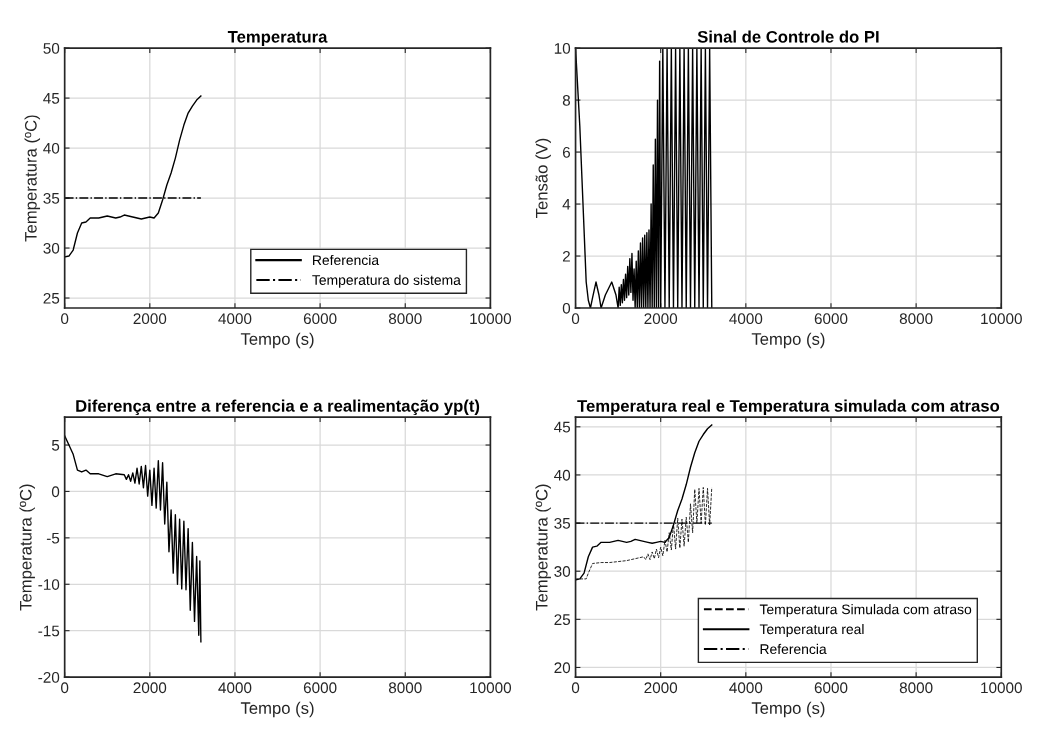 This screenshot has height=740, width=1043. Describe the element at coordinates (386, 281) in the screenshot. I see `legend-label: Temperatura do sistema` at that location.